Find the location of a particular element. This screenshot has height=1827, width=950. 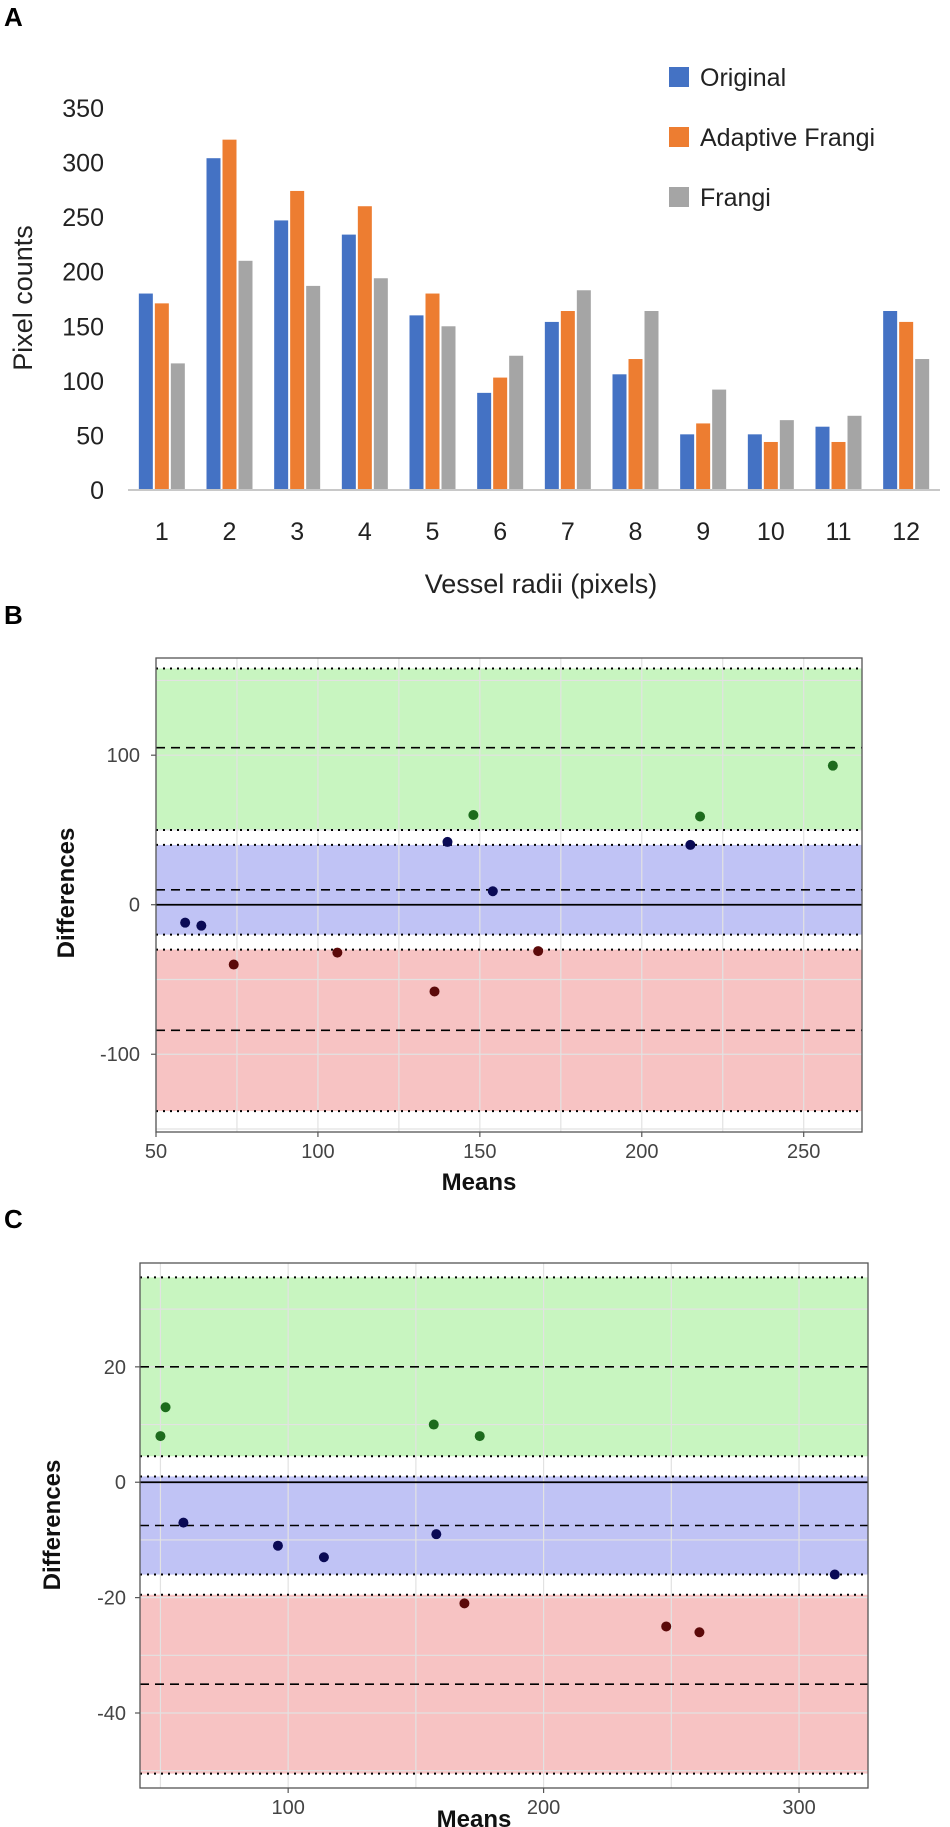

y-tick-label: -100 is located at coordinates (120, 1055).